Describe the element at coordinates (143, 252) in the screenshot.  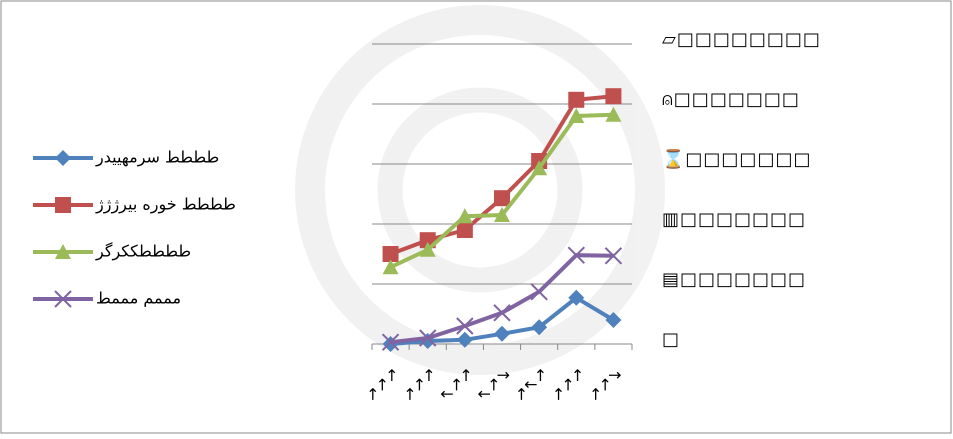
I see `legend-label: ططططککرگر` at that location.